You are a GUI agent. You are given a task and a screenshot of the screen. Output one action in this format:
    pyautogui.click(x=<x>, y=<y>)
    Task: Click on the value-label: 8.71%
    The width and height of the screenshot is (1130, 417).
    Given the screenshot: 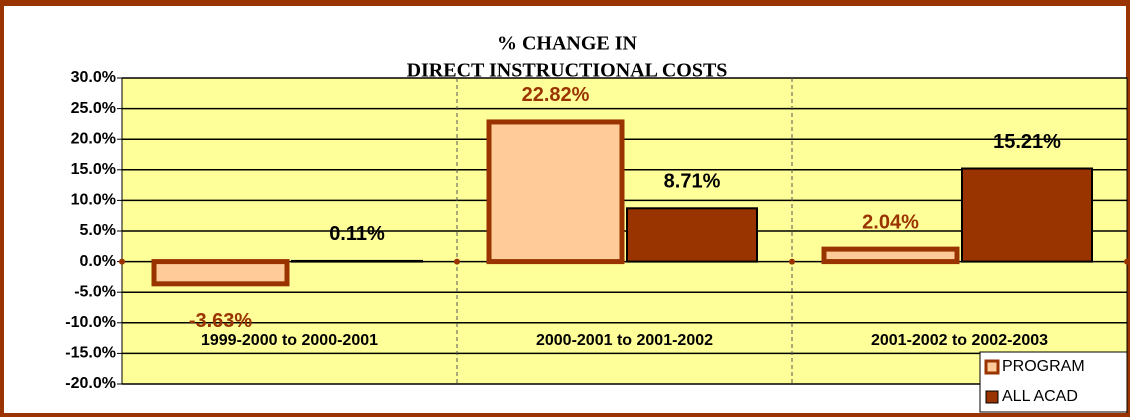 What is the action you would take?
    pyautogui.click(x=692, y=182)
    